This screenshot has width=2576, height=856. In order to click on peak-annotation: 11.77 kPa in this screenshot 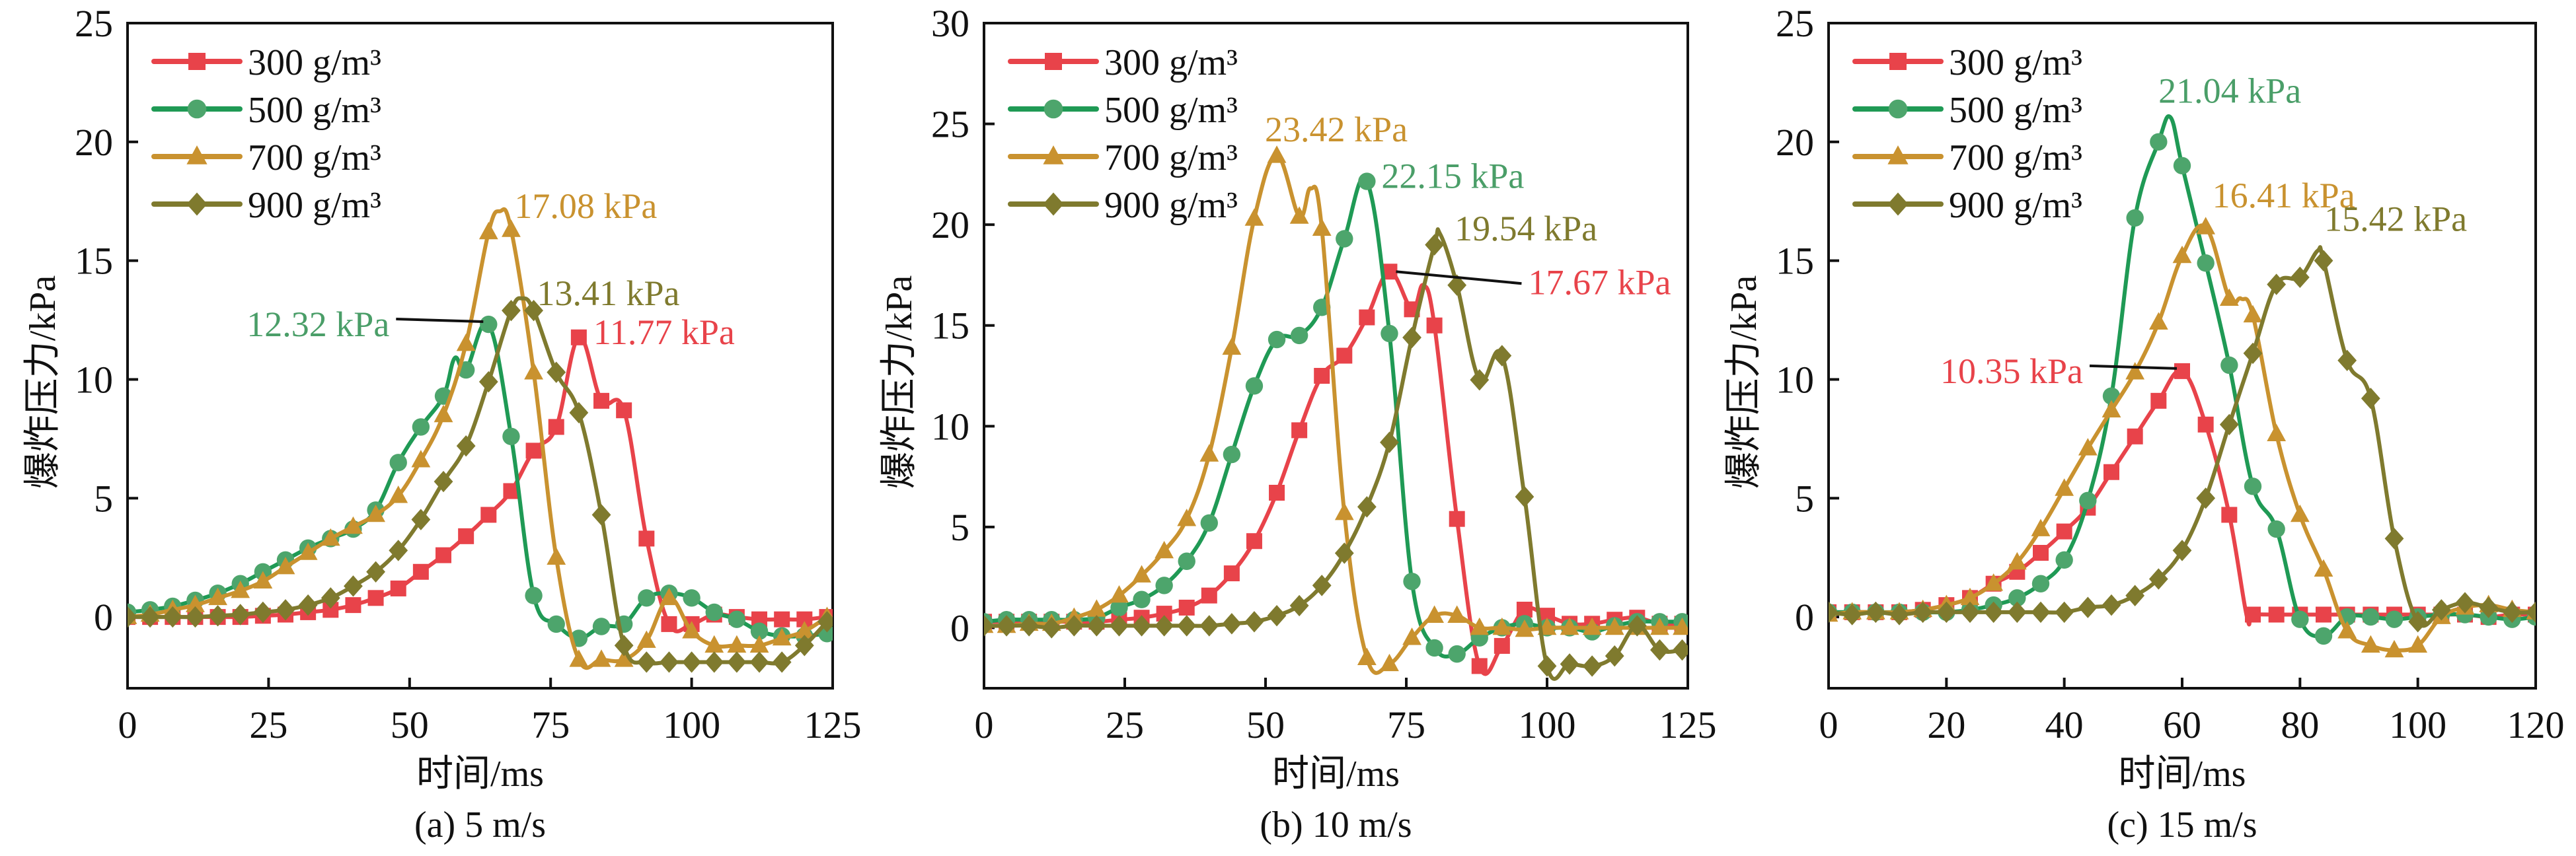, I will do `click(664, 332)`.